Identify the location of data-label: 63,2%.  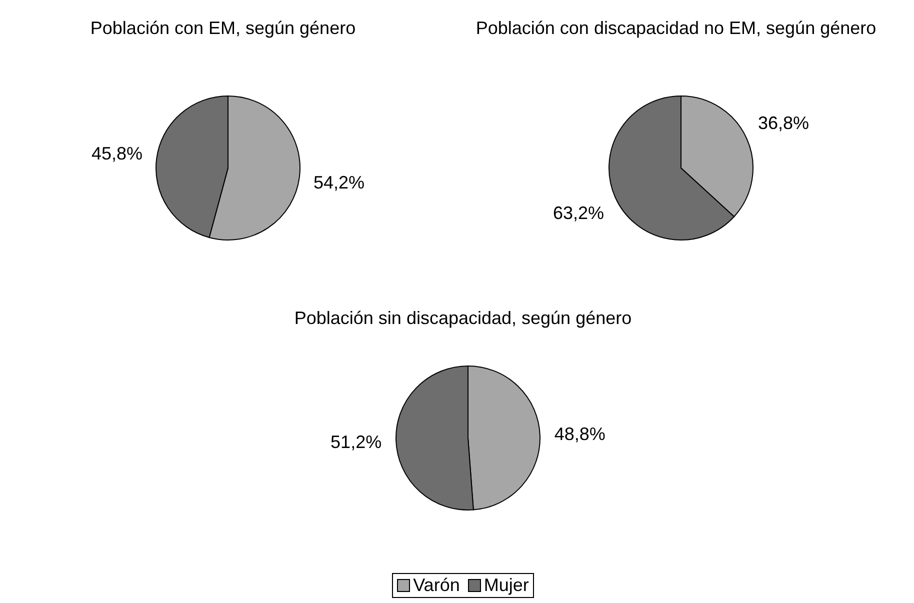
(578, 213).